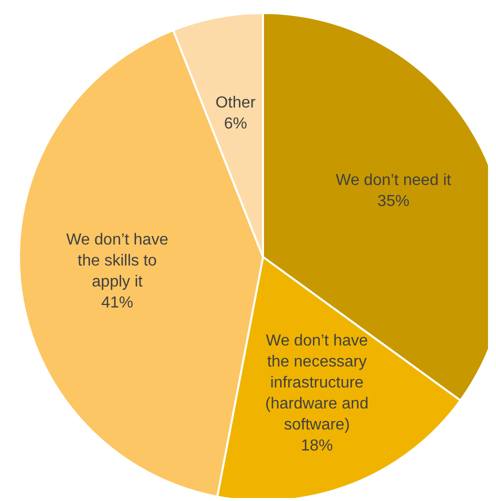 This screenshot has height=501, width=496. Describe the element at coordinates (236, 123) in the screenshot. I see `data-label: 6%` at that location.